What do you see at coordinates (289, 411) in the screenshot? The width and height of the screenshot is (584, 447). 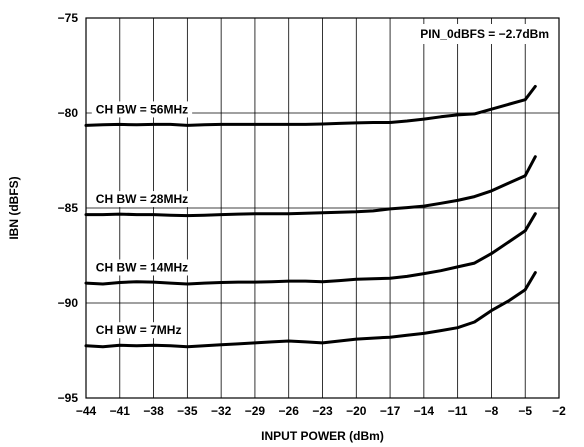 I see `x-tick-label: −26` at bounding box center [289, 411].